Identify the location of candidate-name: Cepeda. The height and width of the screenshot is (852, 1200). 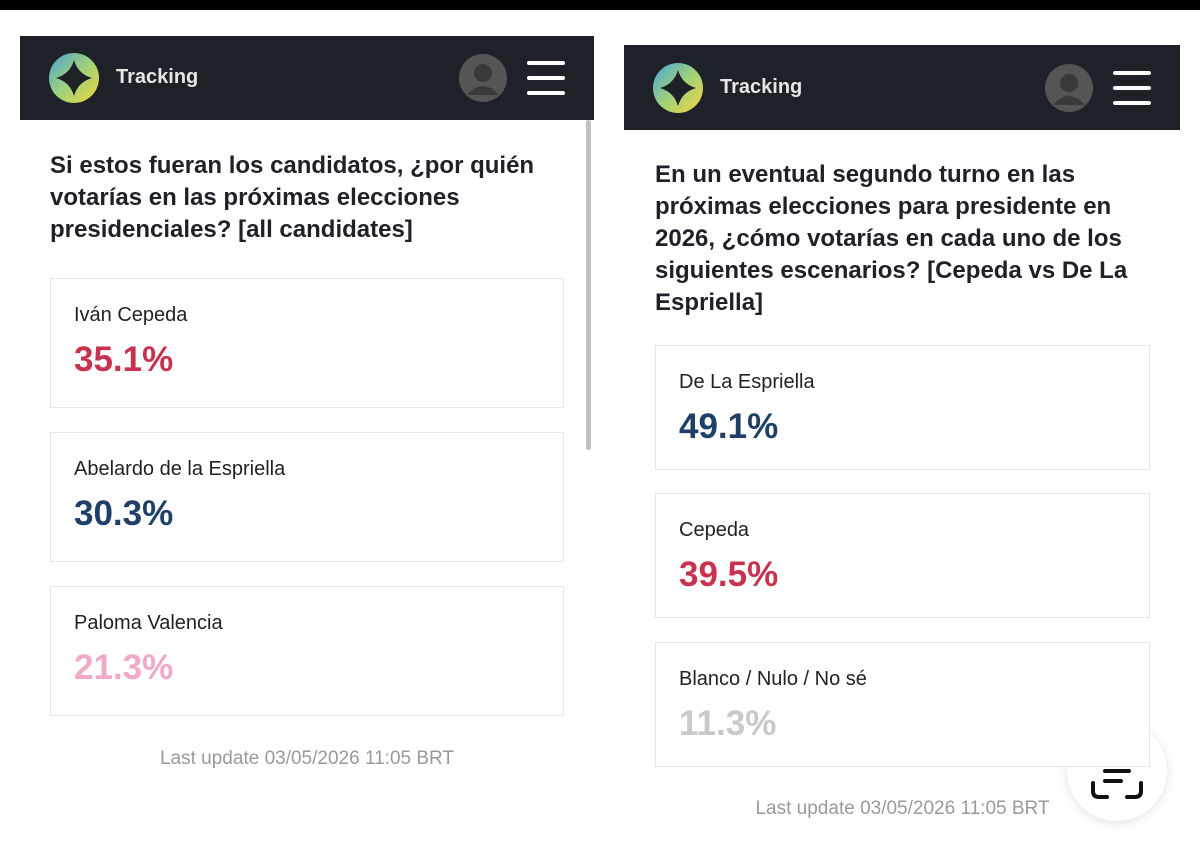
(714, 530).